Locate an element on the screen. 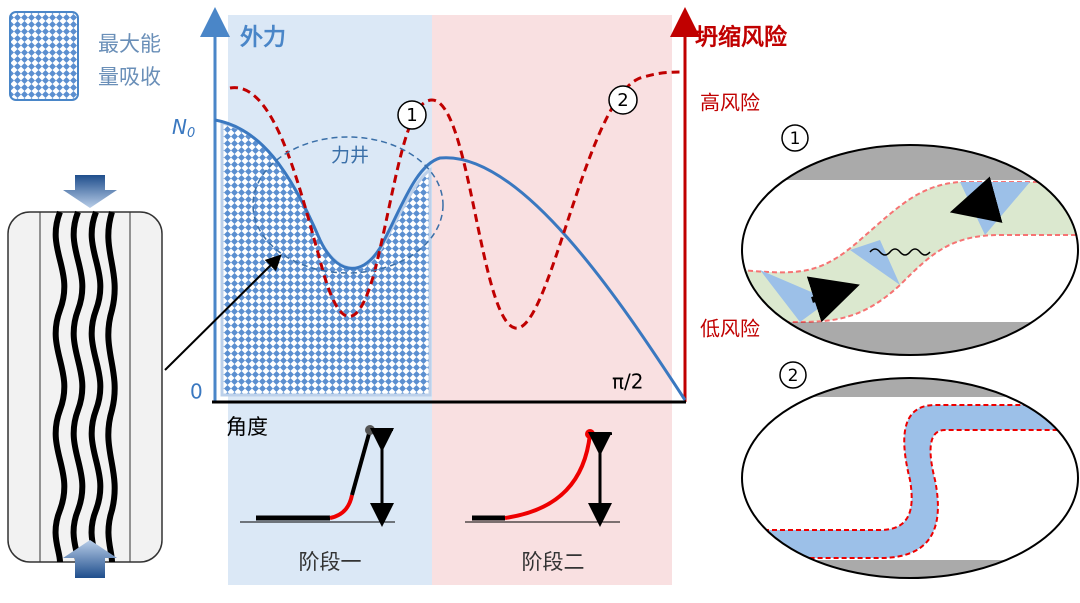 The height and width of the screenshot is (603, 1080). specimen-walls is located at coordinates (85, 386).